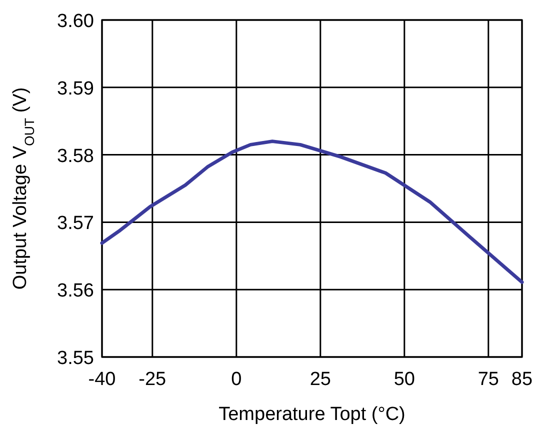 Image resolution: width=539 pixels, height=432 pixels. Describe the element at coordinates (75, 291) in the screenshot. I see `y-tick-label: 3.56` at that location.